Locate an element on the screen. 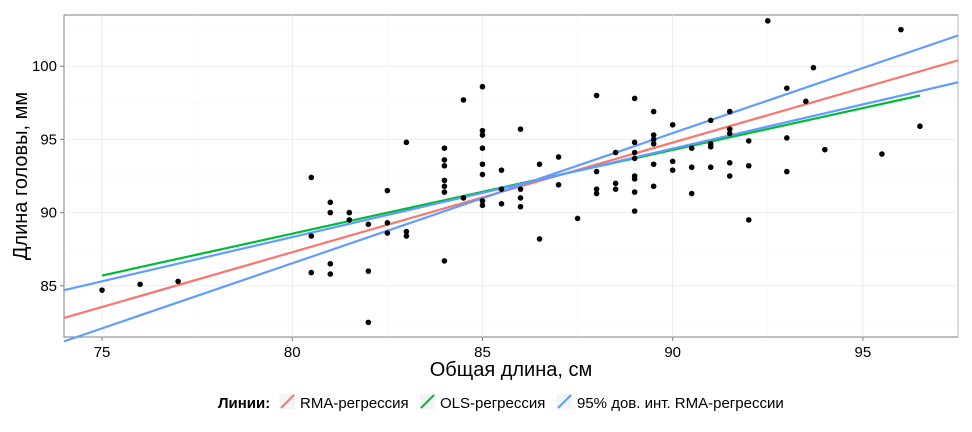  legend-item-ci: 95% дов. инт. RMA-регрессии is located at coordinates (669, 402).